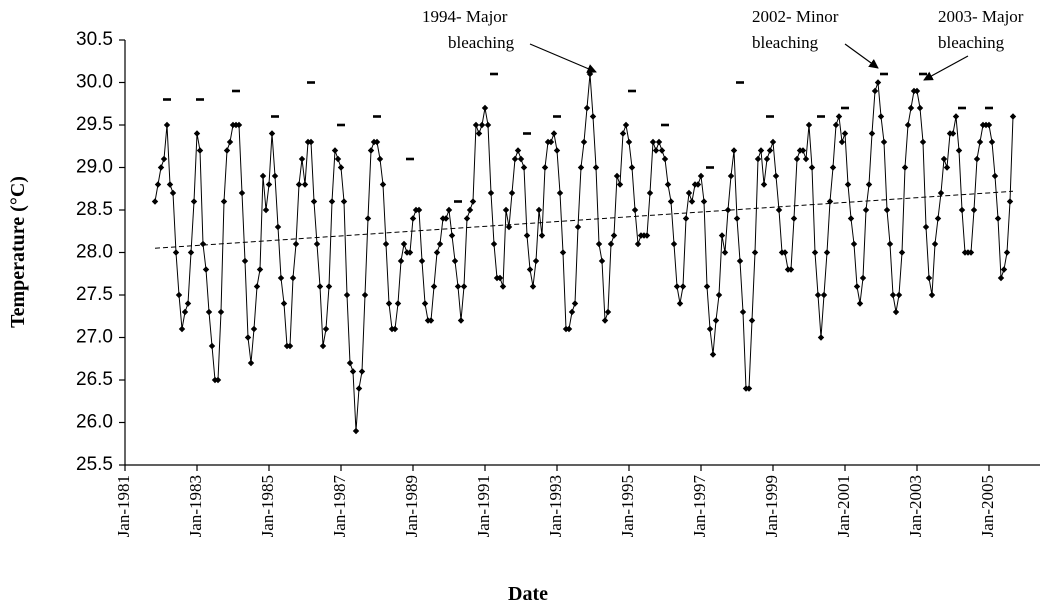 The width and height of the screenshot is (1057, 613). Describe the element at coordinates (123, 506) in the screenshot. I see `x-tick-label: Jan-1981` at that location.